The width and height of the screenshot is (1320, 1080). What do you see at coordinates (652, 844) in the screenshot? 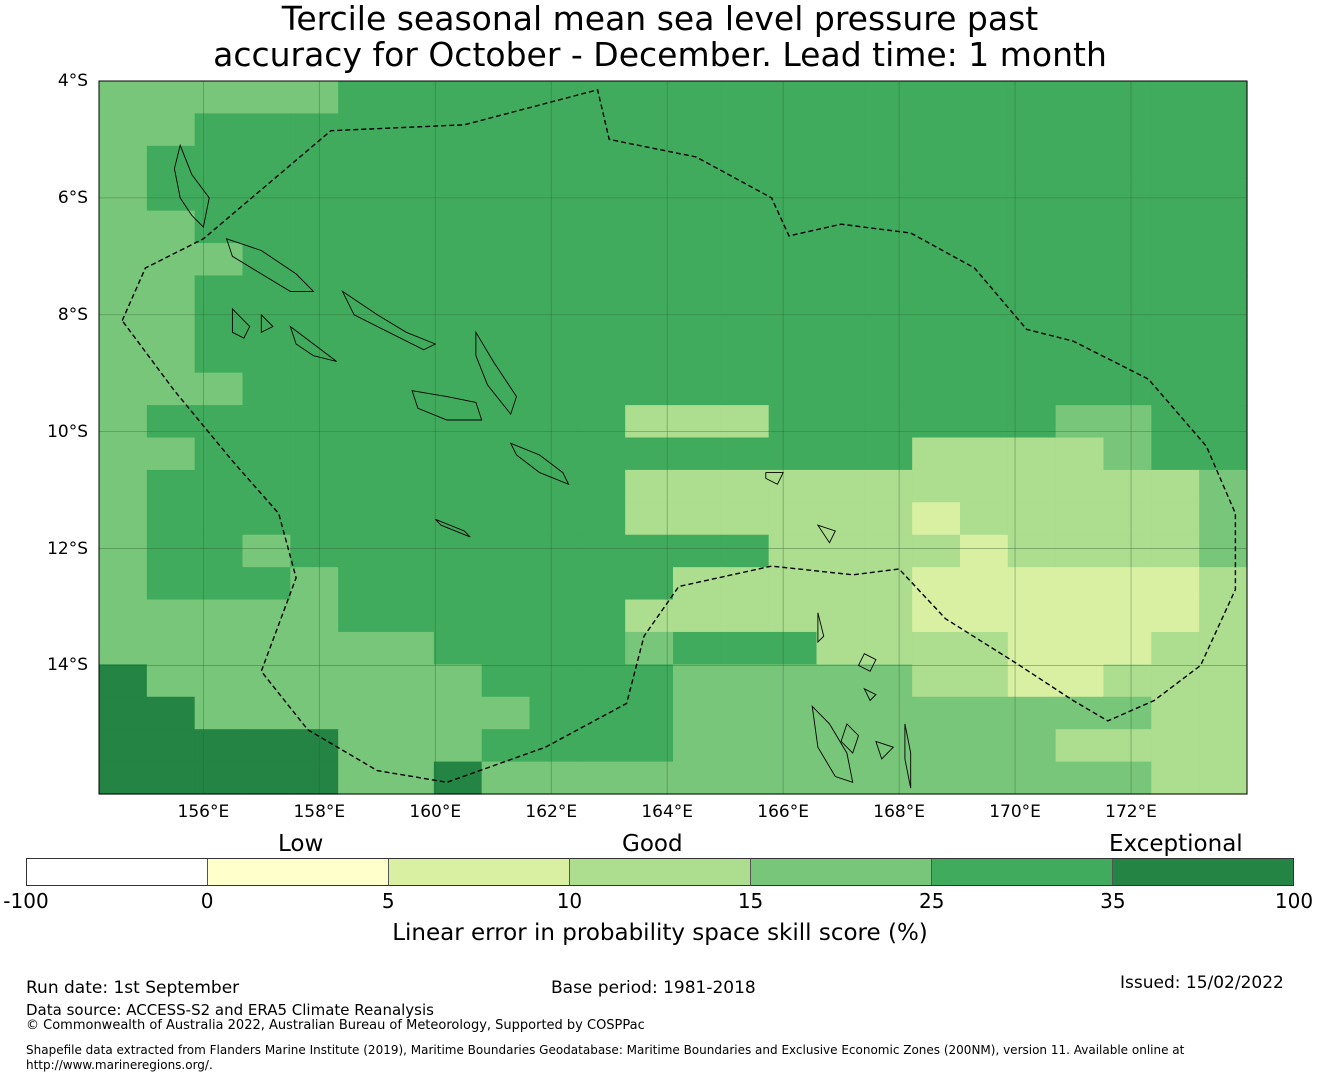
I see `category-good: Good` at bounding box center [652, 844].